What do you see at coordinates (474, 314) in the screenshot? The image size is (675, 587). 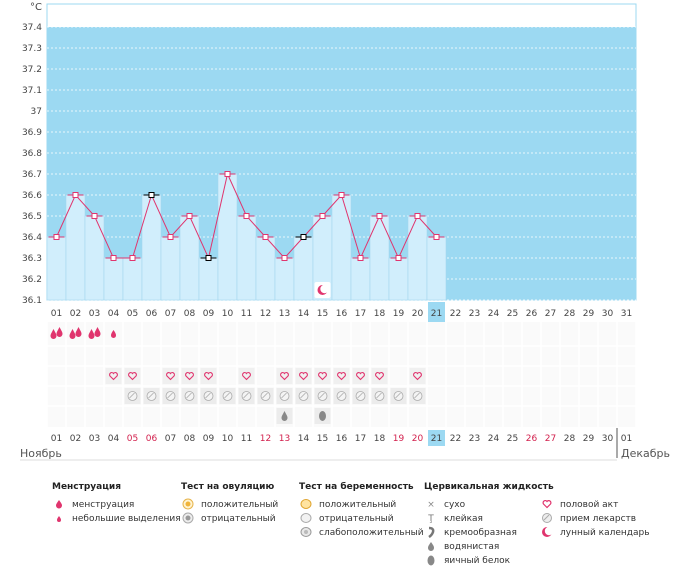 I see `x-tick-label: 23` at bounding box center [474, 314].